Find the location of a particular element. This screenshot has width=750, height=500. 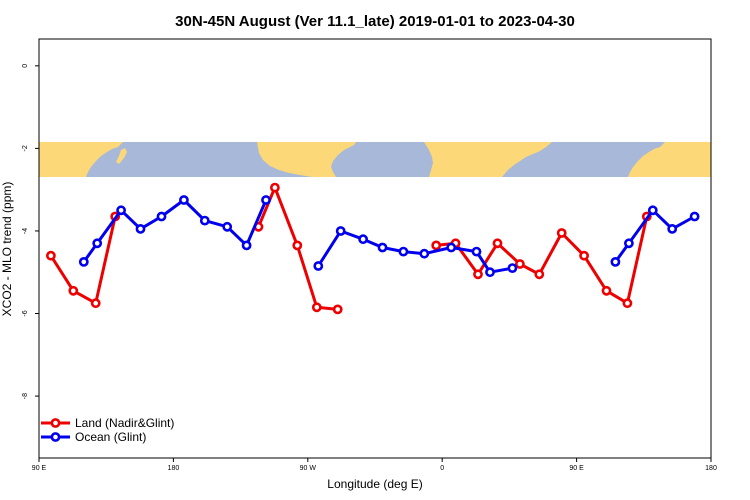

x-axis-label: Longitude (deg E) is located at coordinates (374, 484).